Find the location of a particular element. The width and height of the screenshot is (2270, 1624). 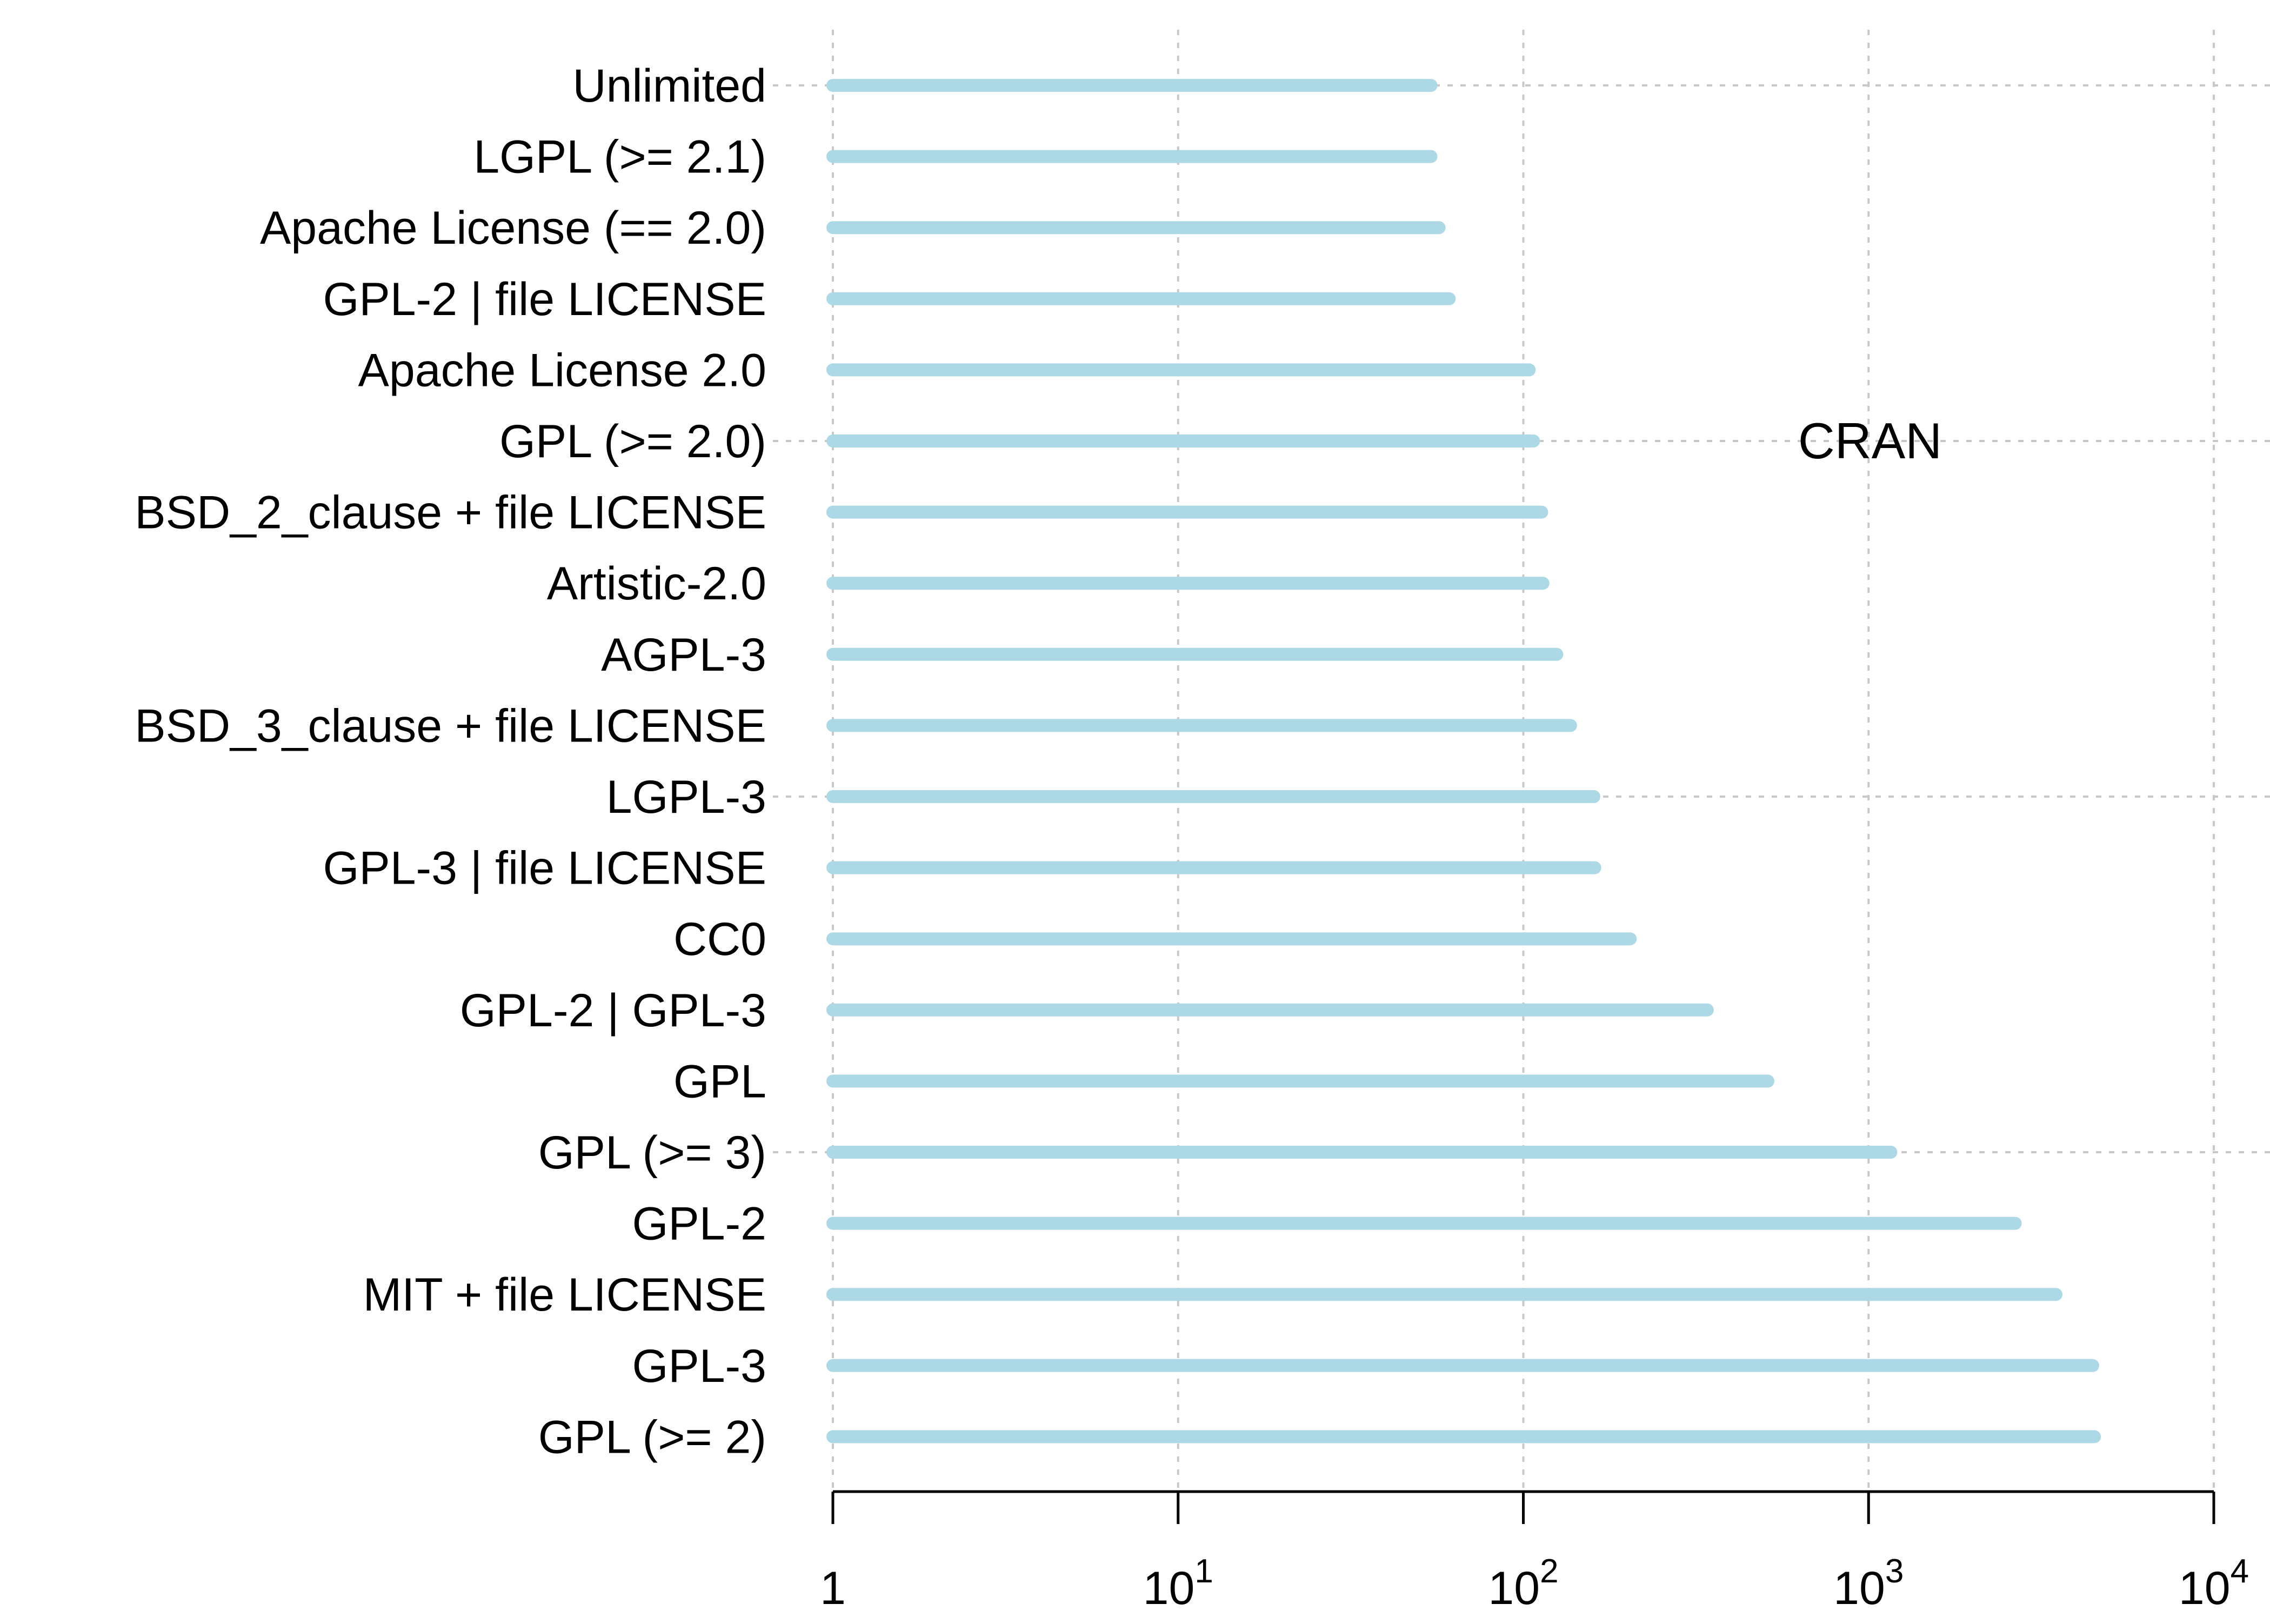

category-label: GPL is located at coordinates (719, 1081).